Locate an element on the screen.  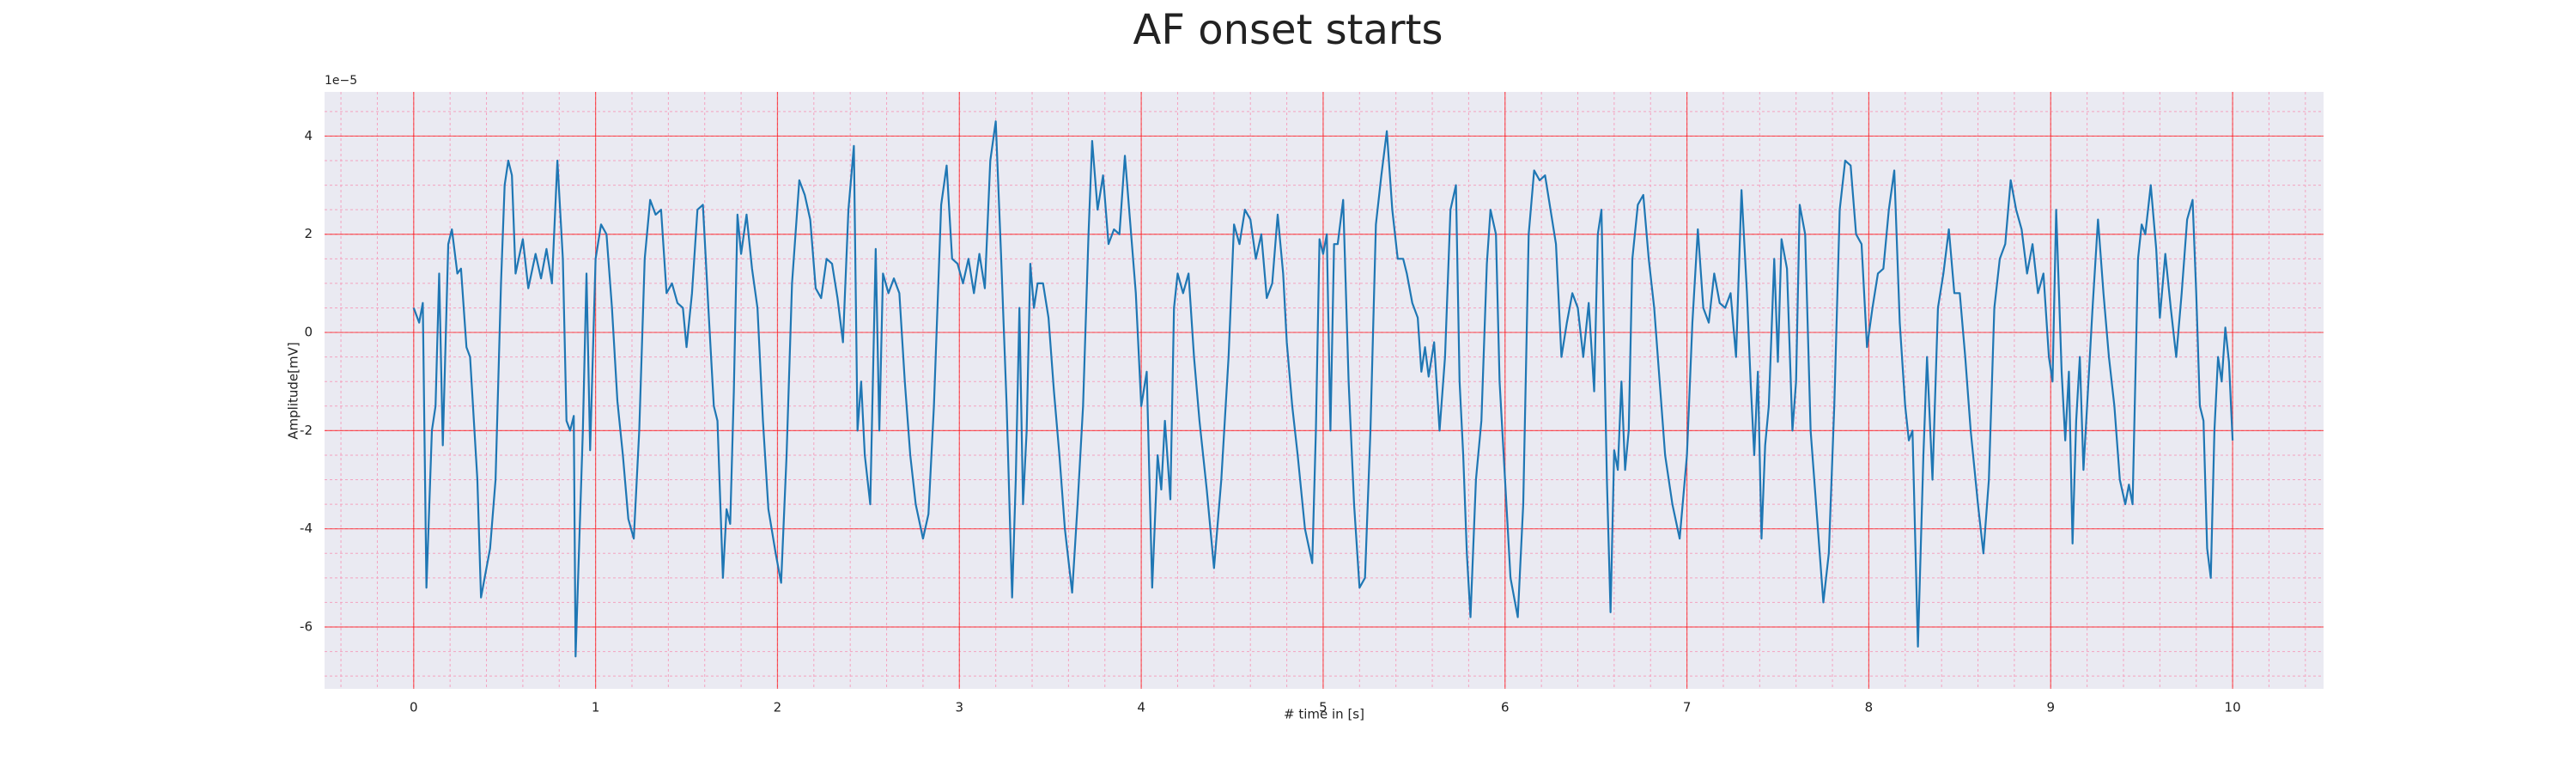
y-axis-label: Amplitude[mV] is located at coordinates (293, 390).